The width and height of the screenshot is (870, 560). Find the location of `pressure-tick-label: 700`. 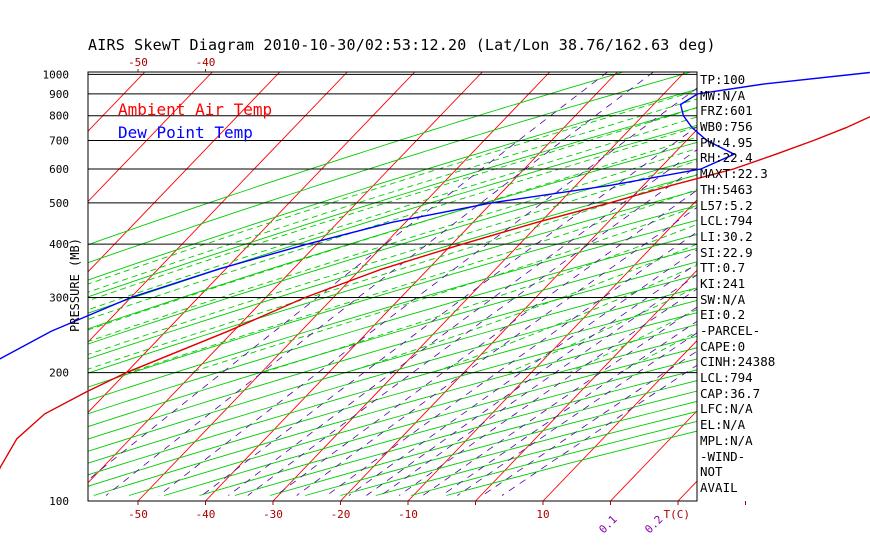

pressure-tick-label: 700 is located at coordinates (59, 140).